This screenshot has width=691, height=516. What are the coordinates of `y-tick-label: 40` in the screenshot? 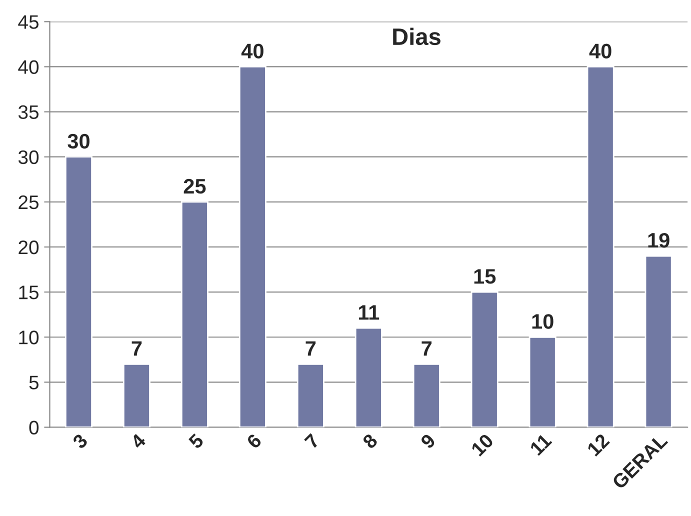 It's located at (28, 67).